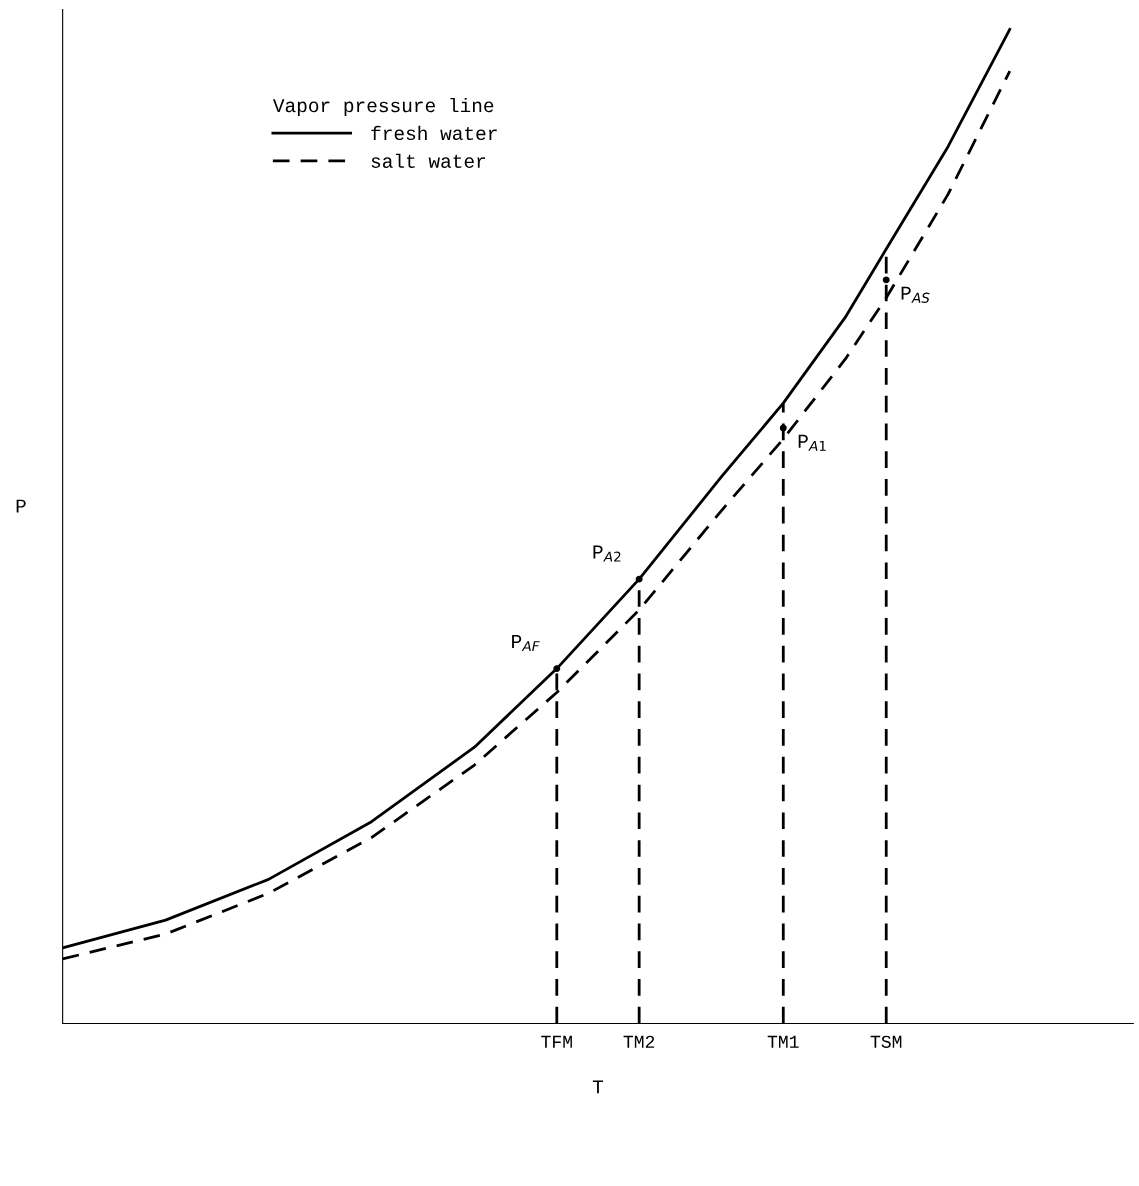 This screenshot has height=1186, width=1139. I want to click on annotation: P$_{A2}$, so click(607, 553).